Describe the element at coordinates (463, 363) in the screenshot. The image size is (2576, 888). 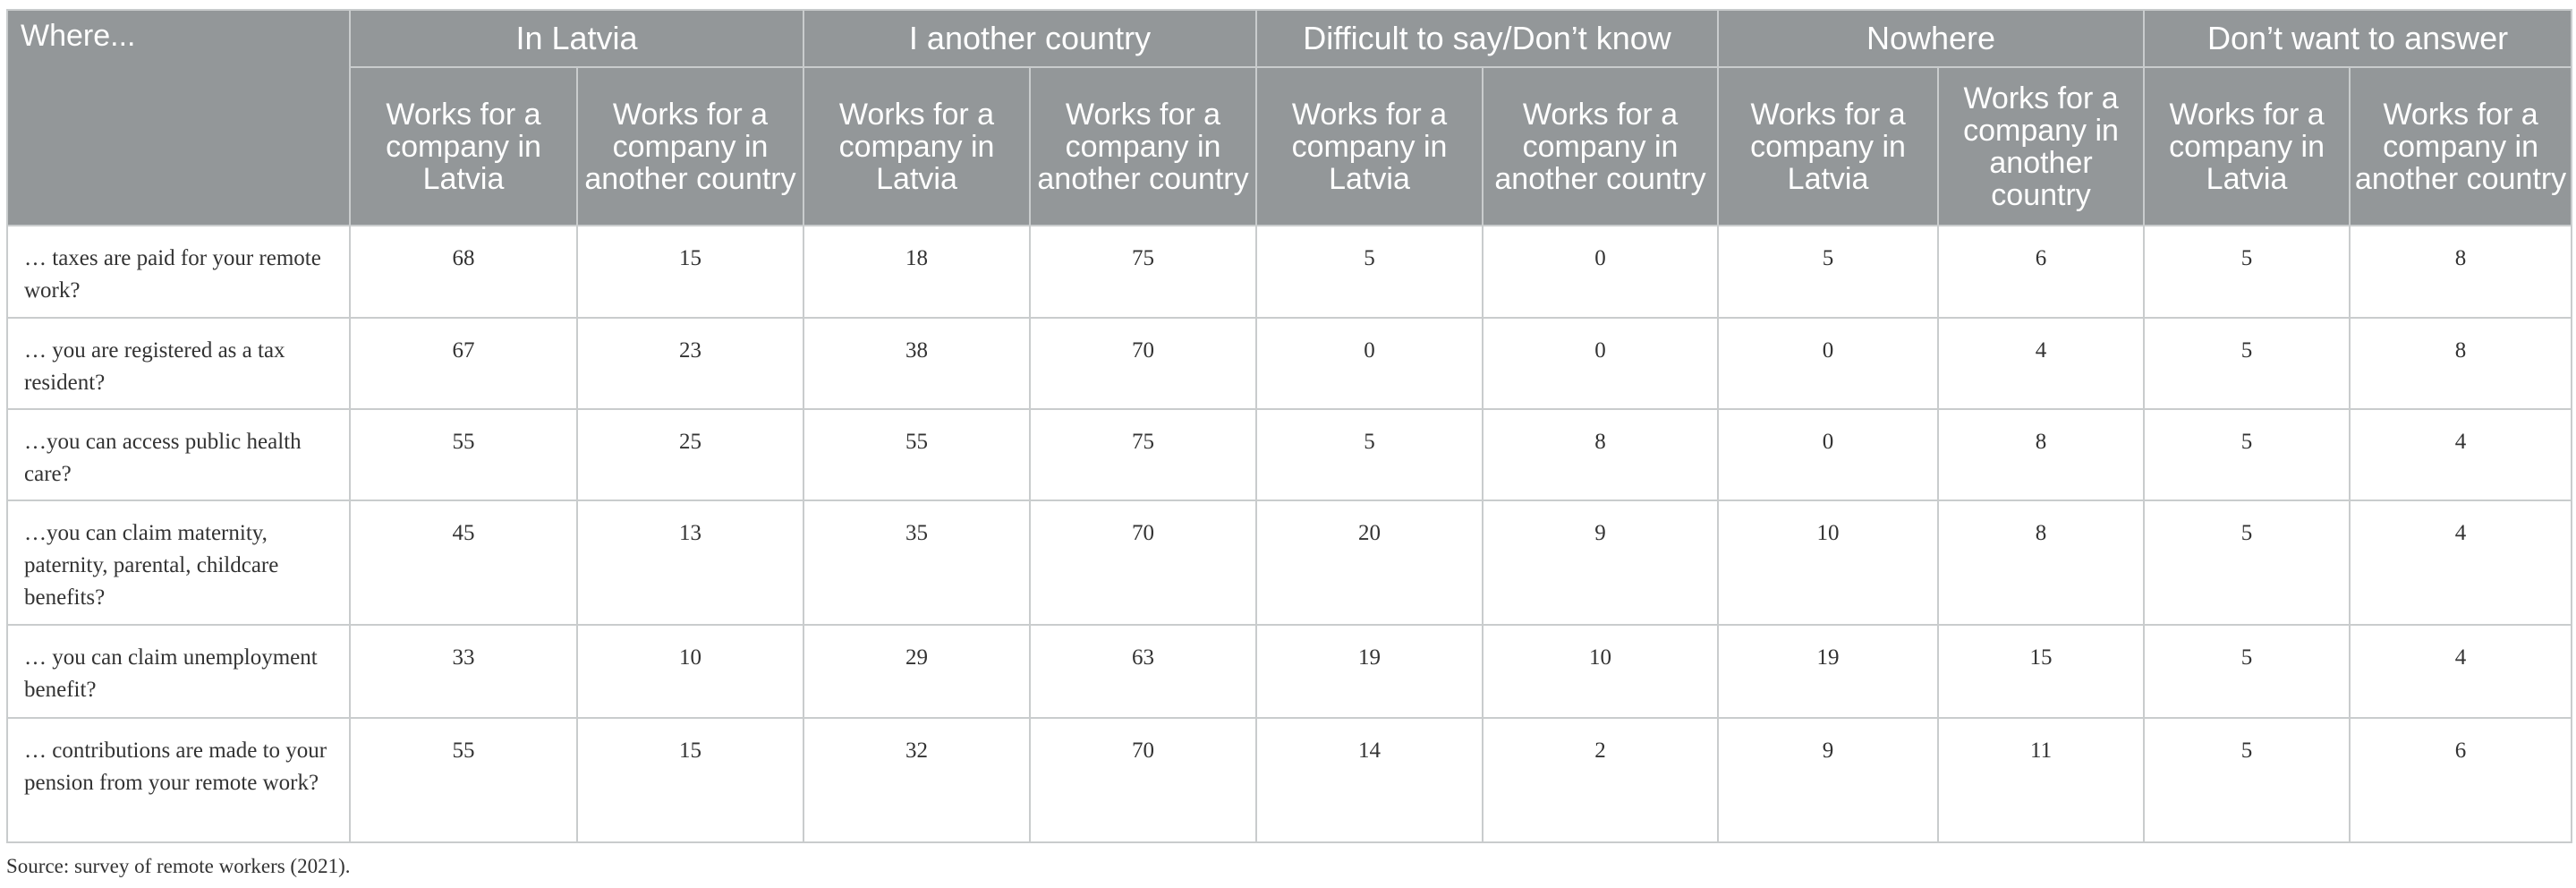
I see `table-cell: 67` at that location.